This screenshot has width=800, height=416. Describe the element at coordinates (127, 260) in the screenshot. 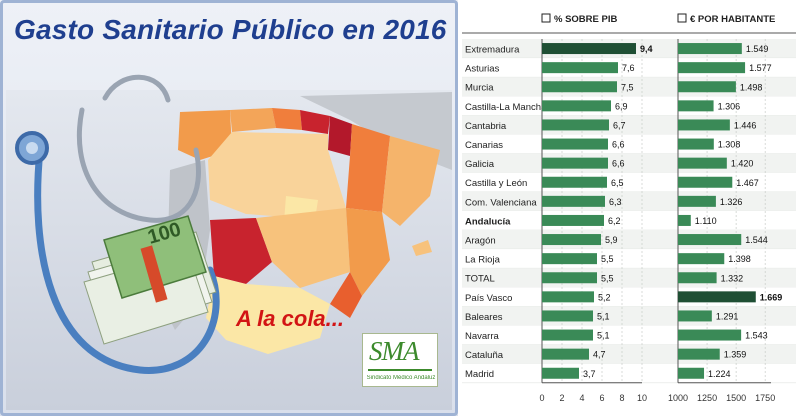

I see `stethoscope-tube` at that location.